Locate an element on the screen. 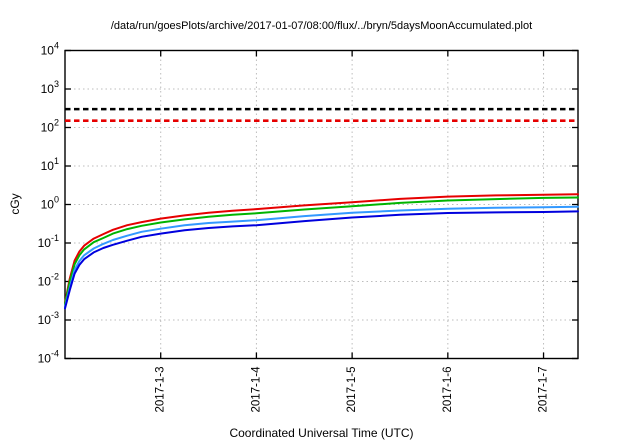 The image size is (640, 448). x-tick-label: 2017-1-3 is located at coordinates (161, 390).